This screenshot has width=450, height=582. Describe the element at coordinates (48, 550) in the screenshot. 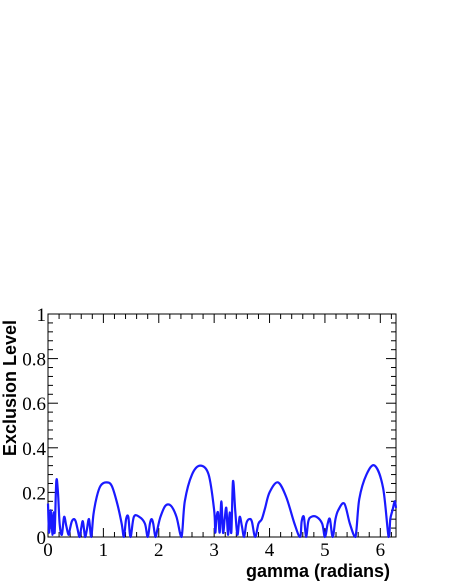

I see `x-tick-label: 0` at that location.